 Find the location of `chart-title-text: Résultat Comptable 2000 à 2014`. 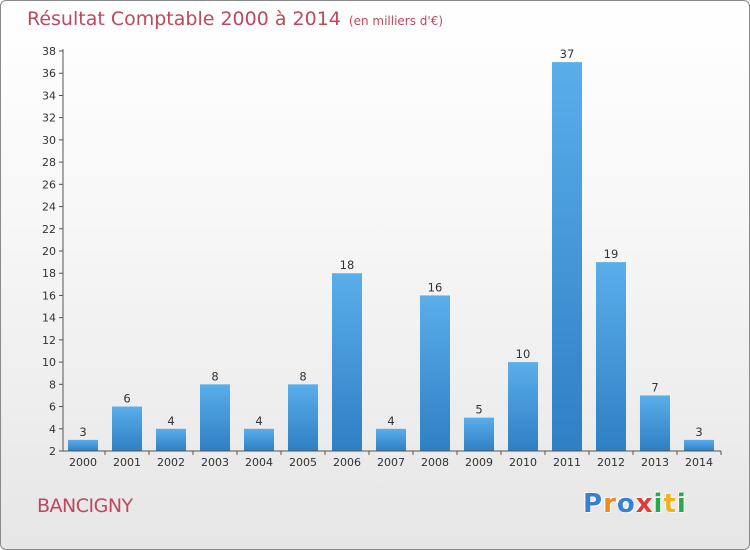

chart-title-text: Résultat Comptable 2000 à 2014 is located at coordinates (184, 19).